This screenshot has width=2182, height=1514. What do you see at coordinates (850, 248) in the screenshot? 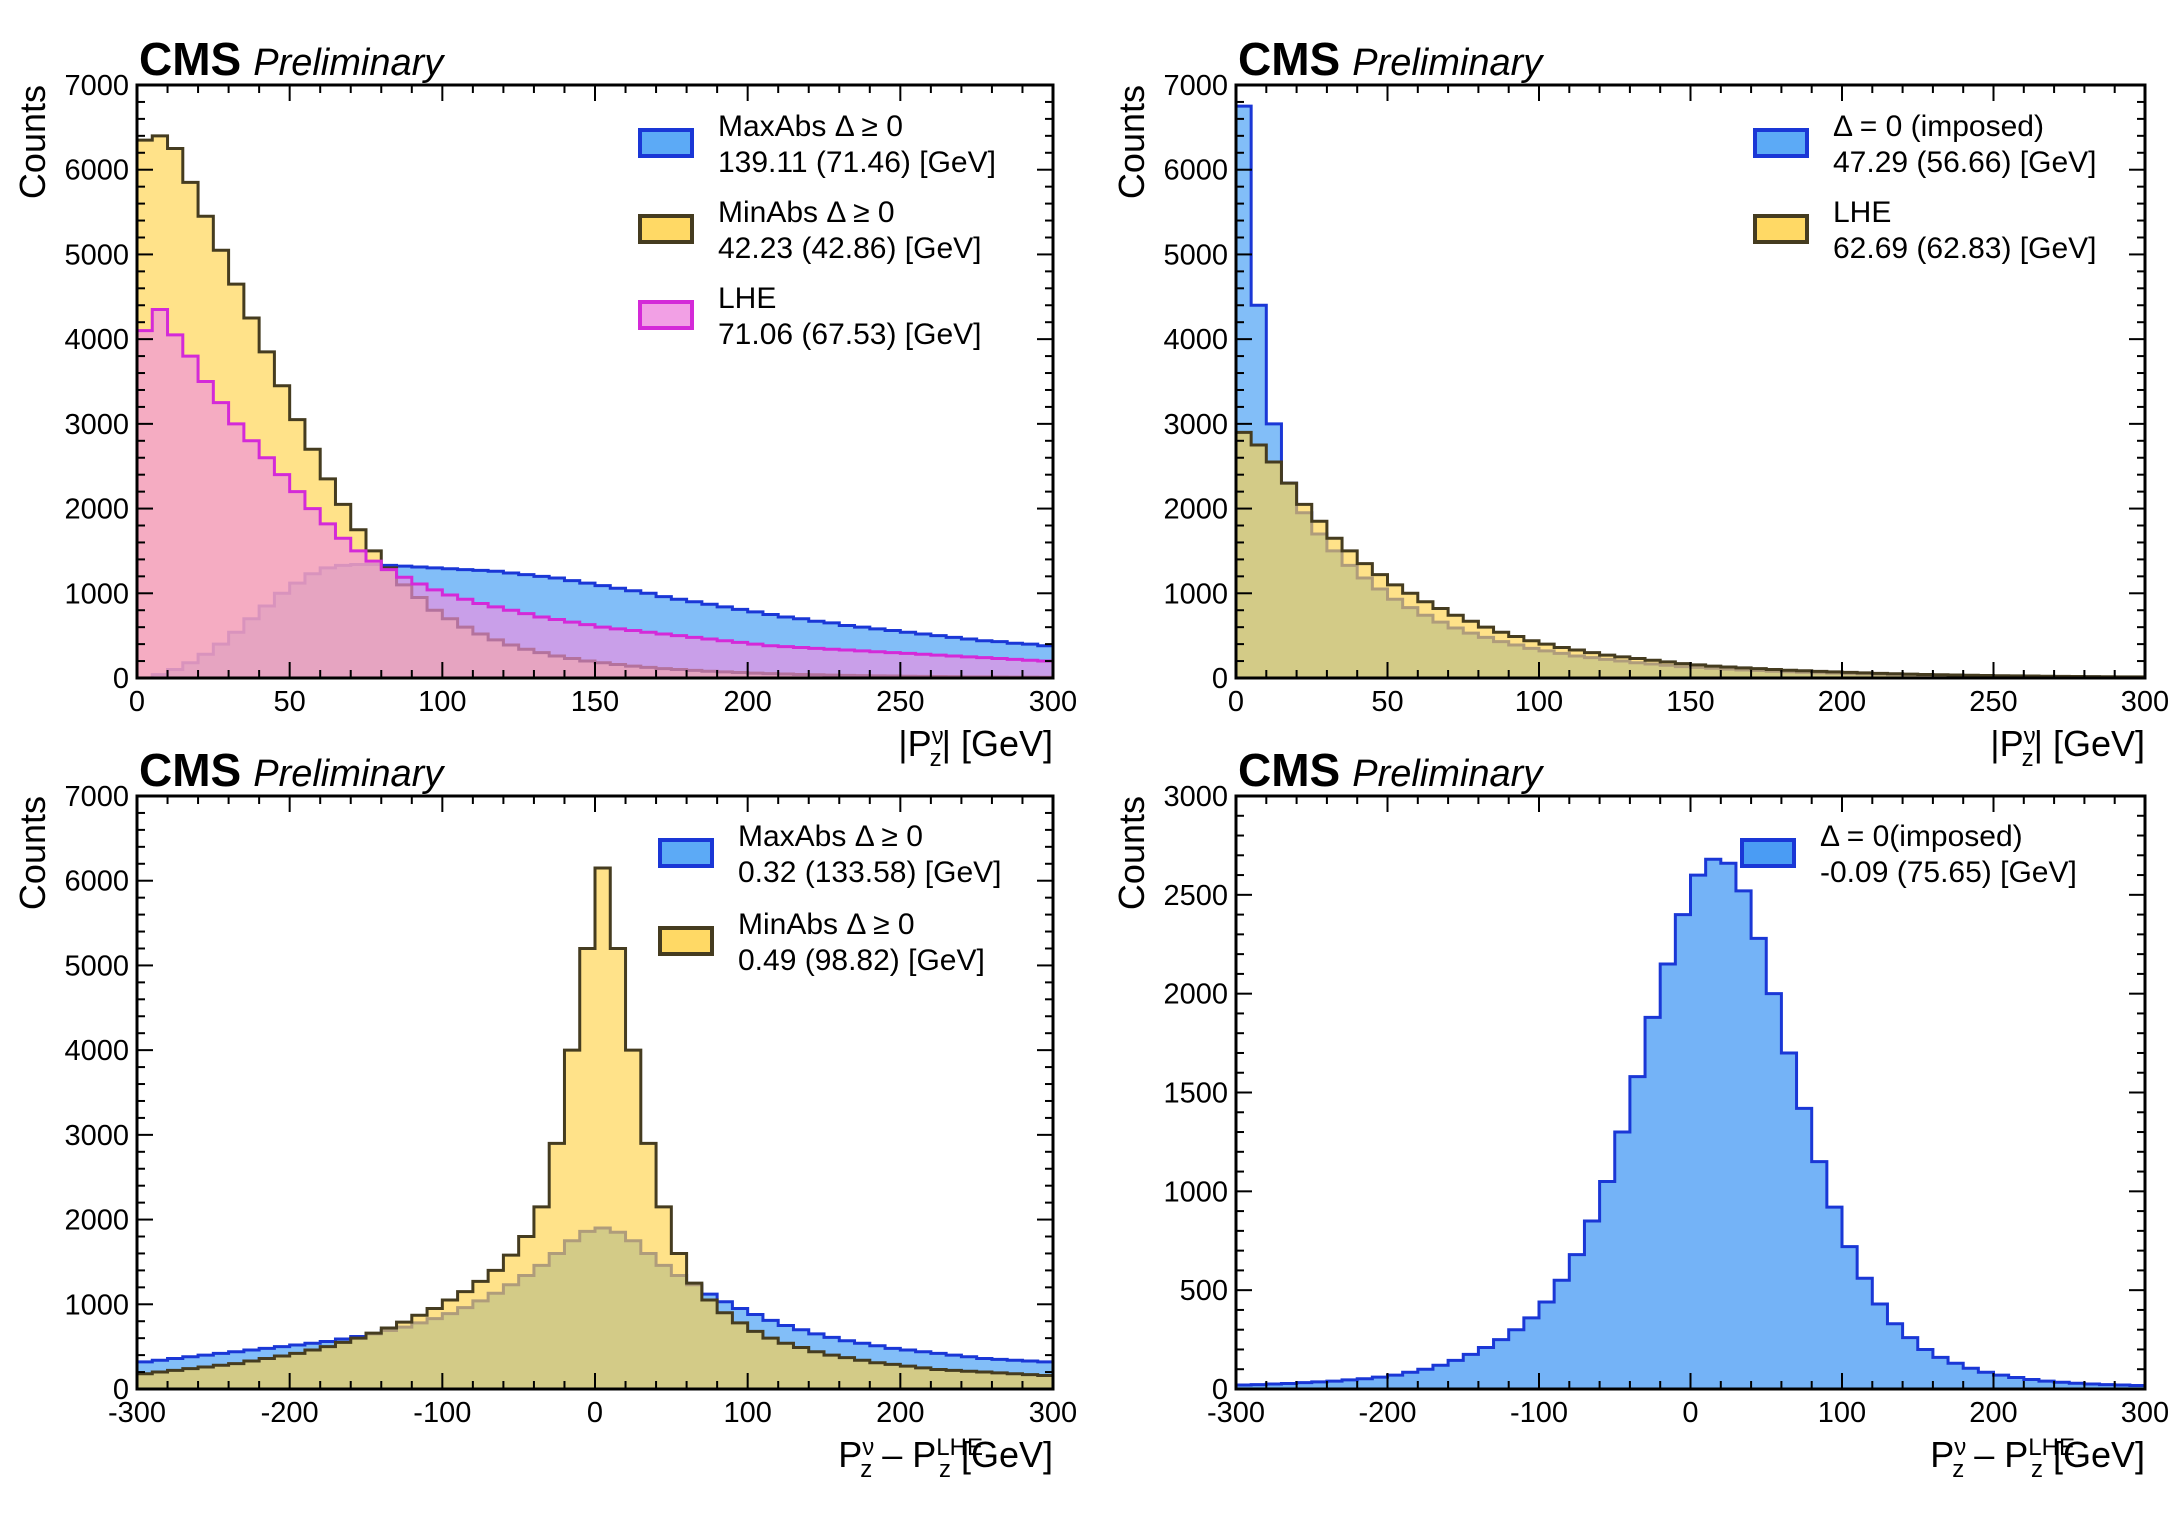
I see `legend-stat: 42.23 (42.86) [GeV]` at bounding box center [850, 248].